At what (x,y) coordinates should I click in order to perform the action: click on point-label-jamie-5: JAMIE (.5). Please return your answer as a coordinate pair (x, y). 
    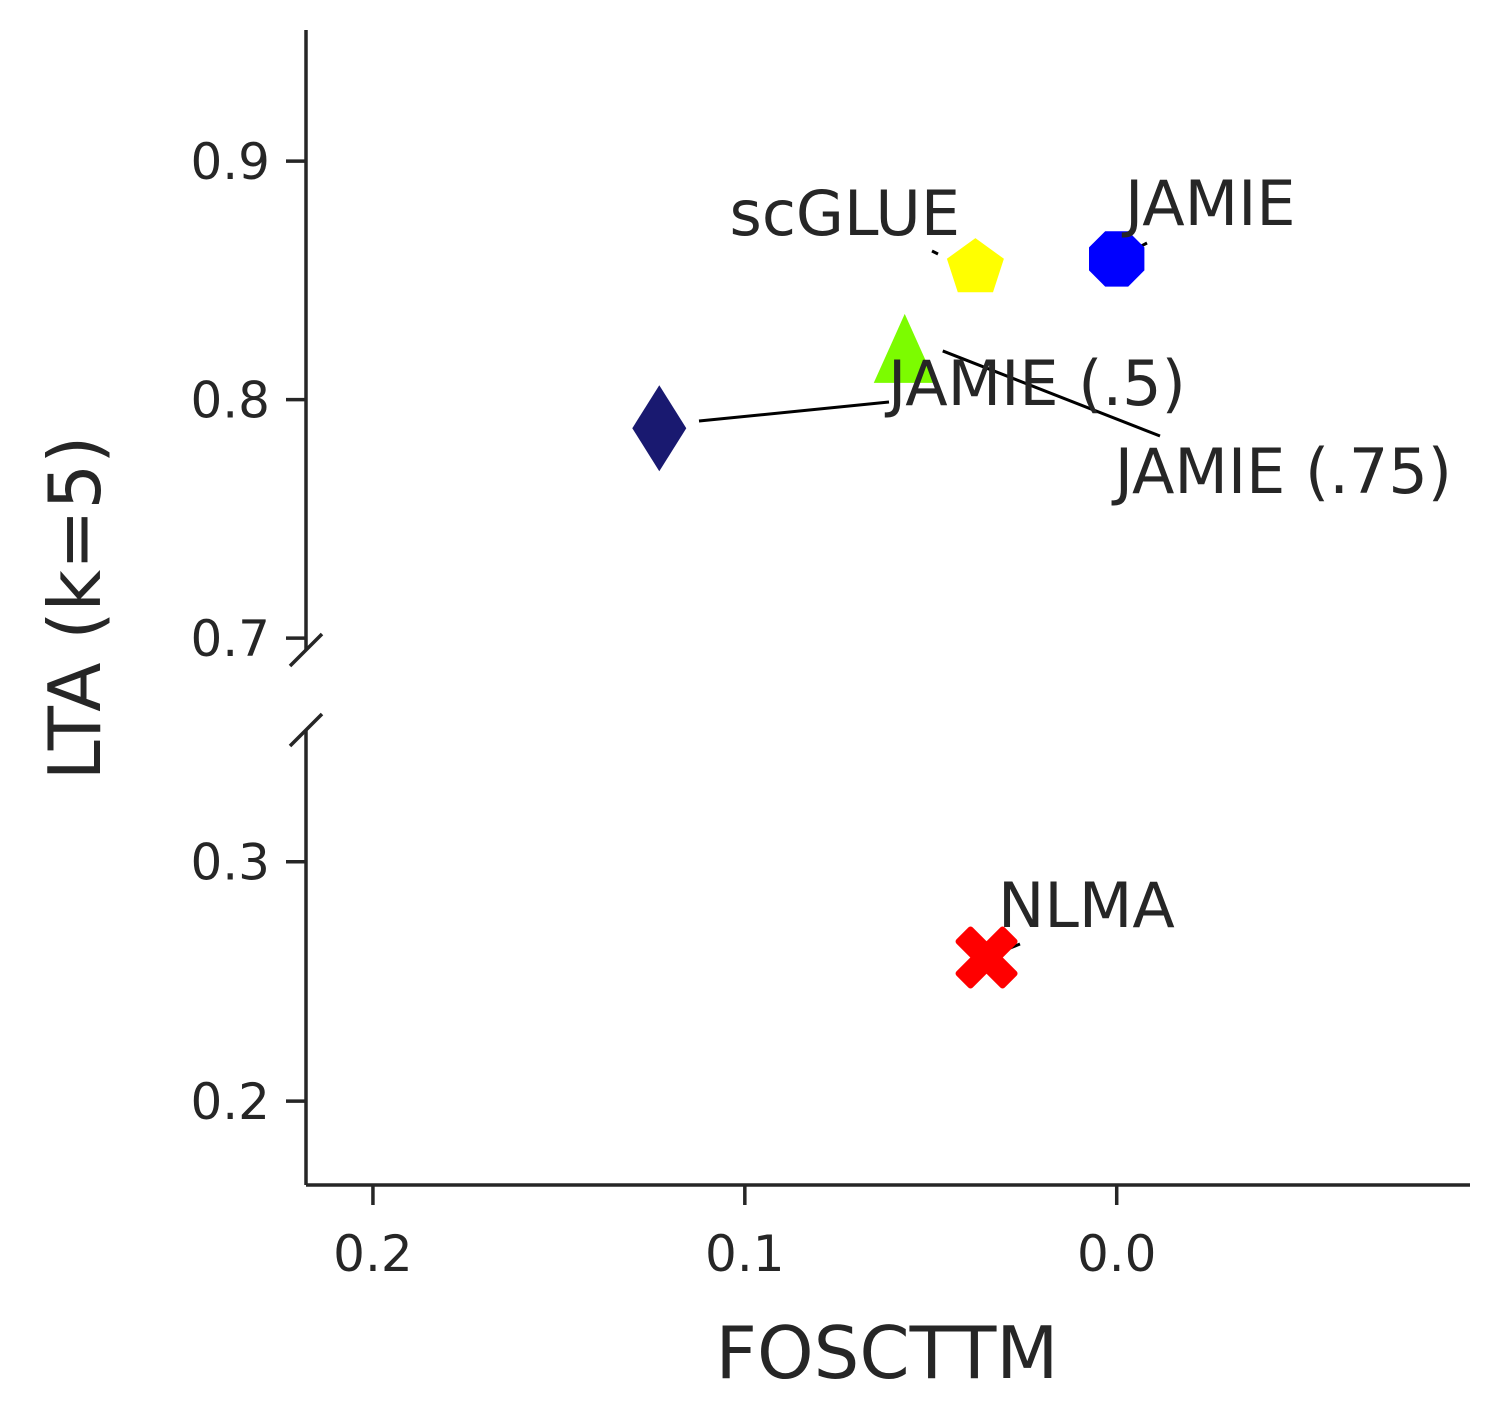
    Looking at the image, I should click on (1035, 383).